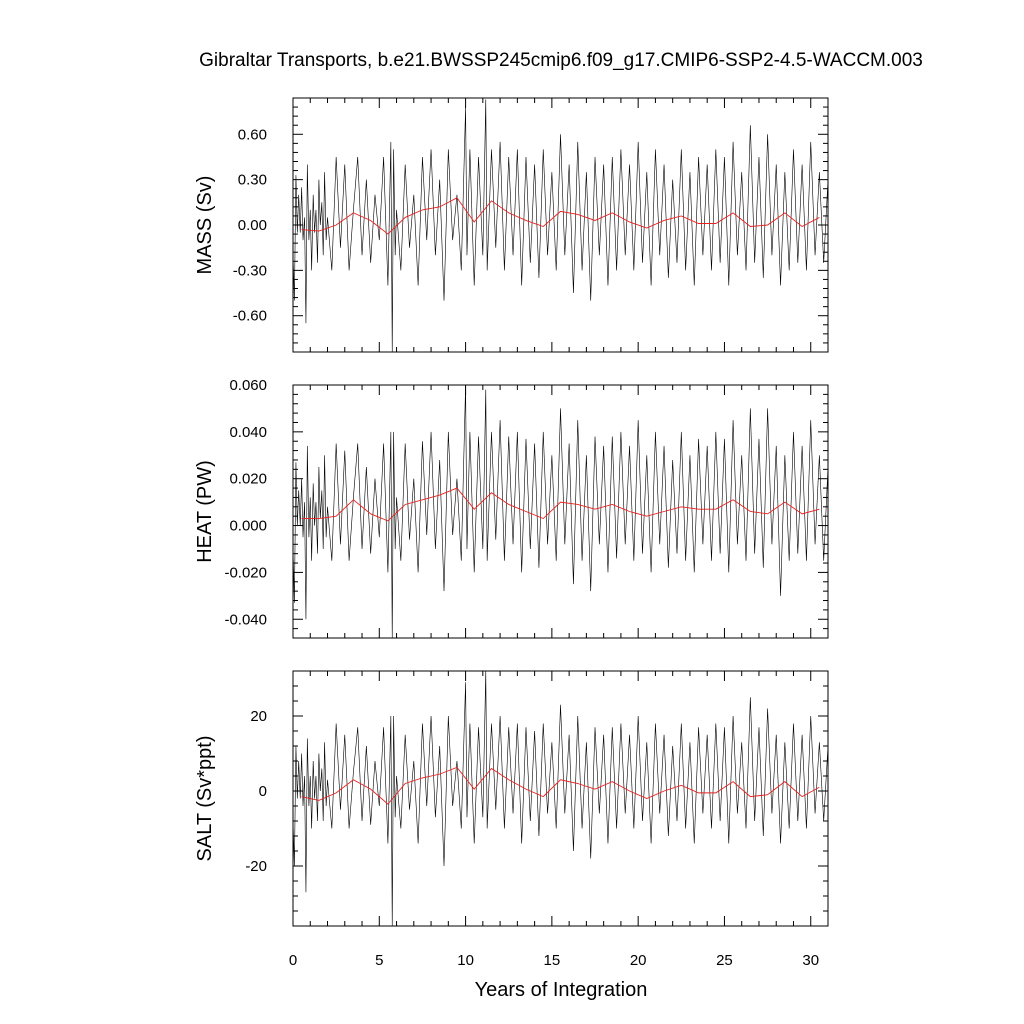  Describe the element at coordinates (205, 511) in the screenshot. I see `y-axis-label: HEAT (PW)` at that location.